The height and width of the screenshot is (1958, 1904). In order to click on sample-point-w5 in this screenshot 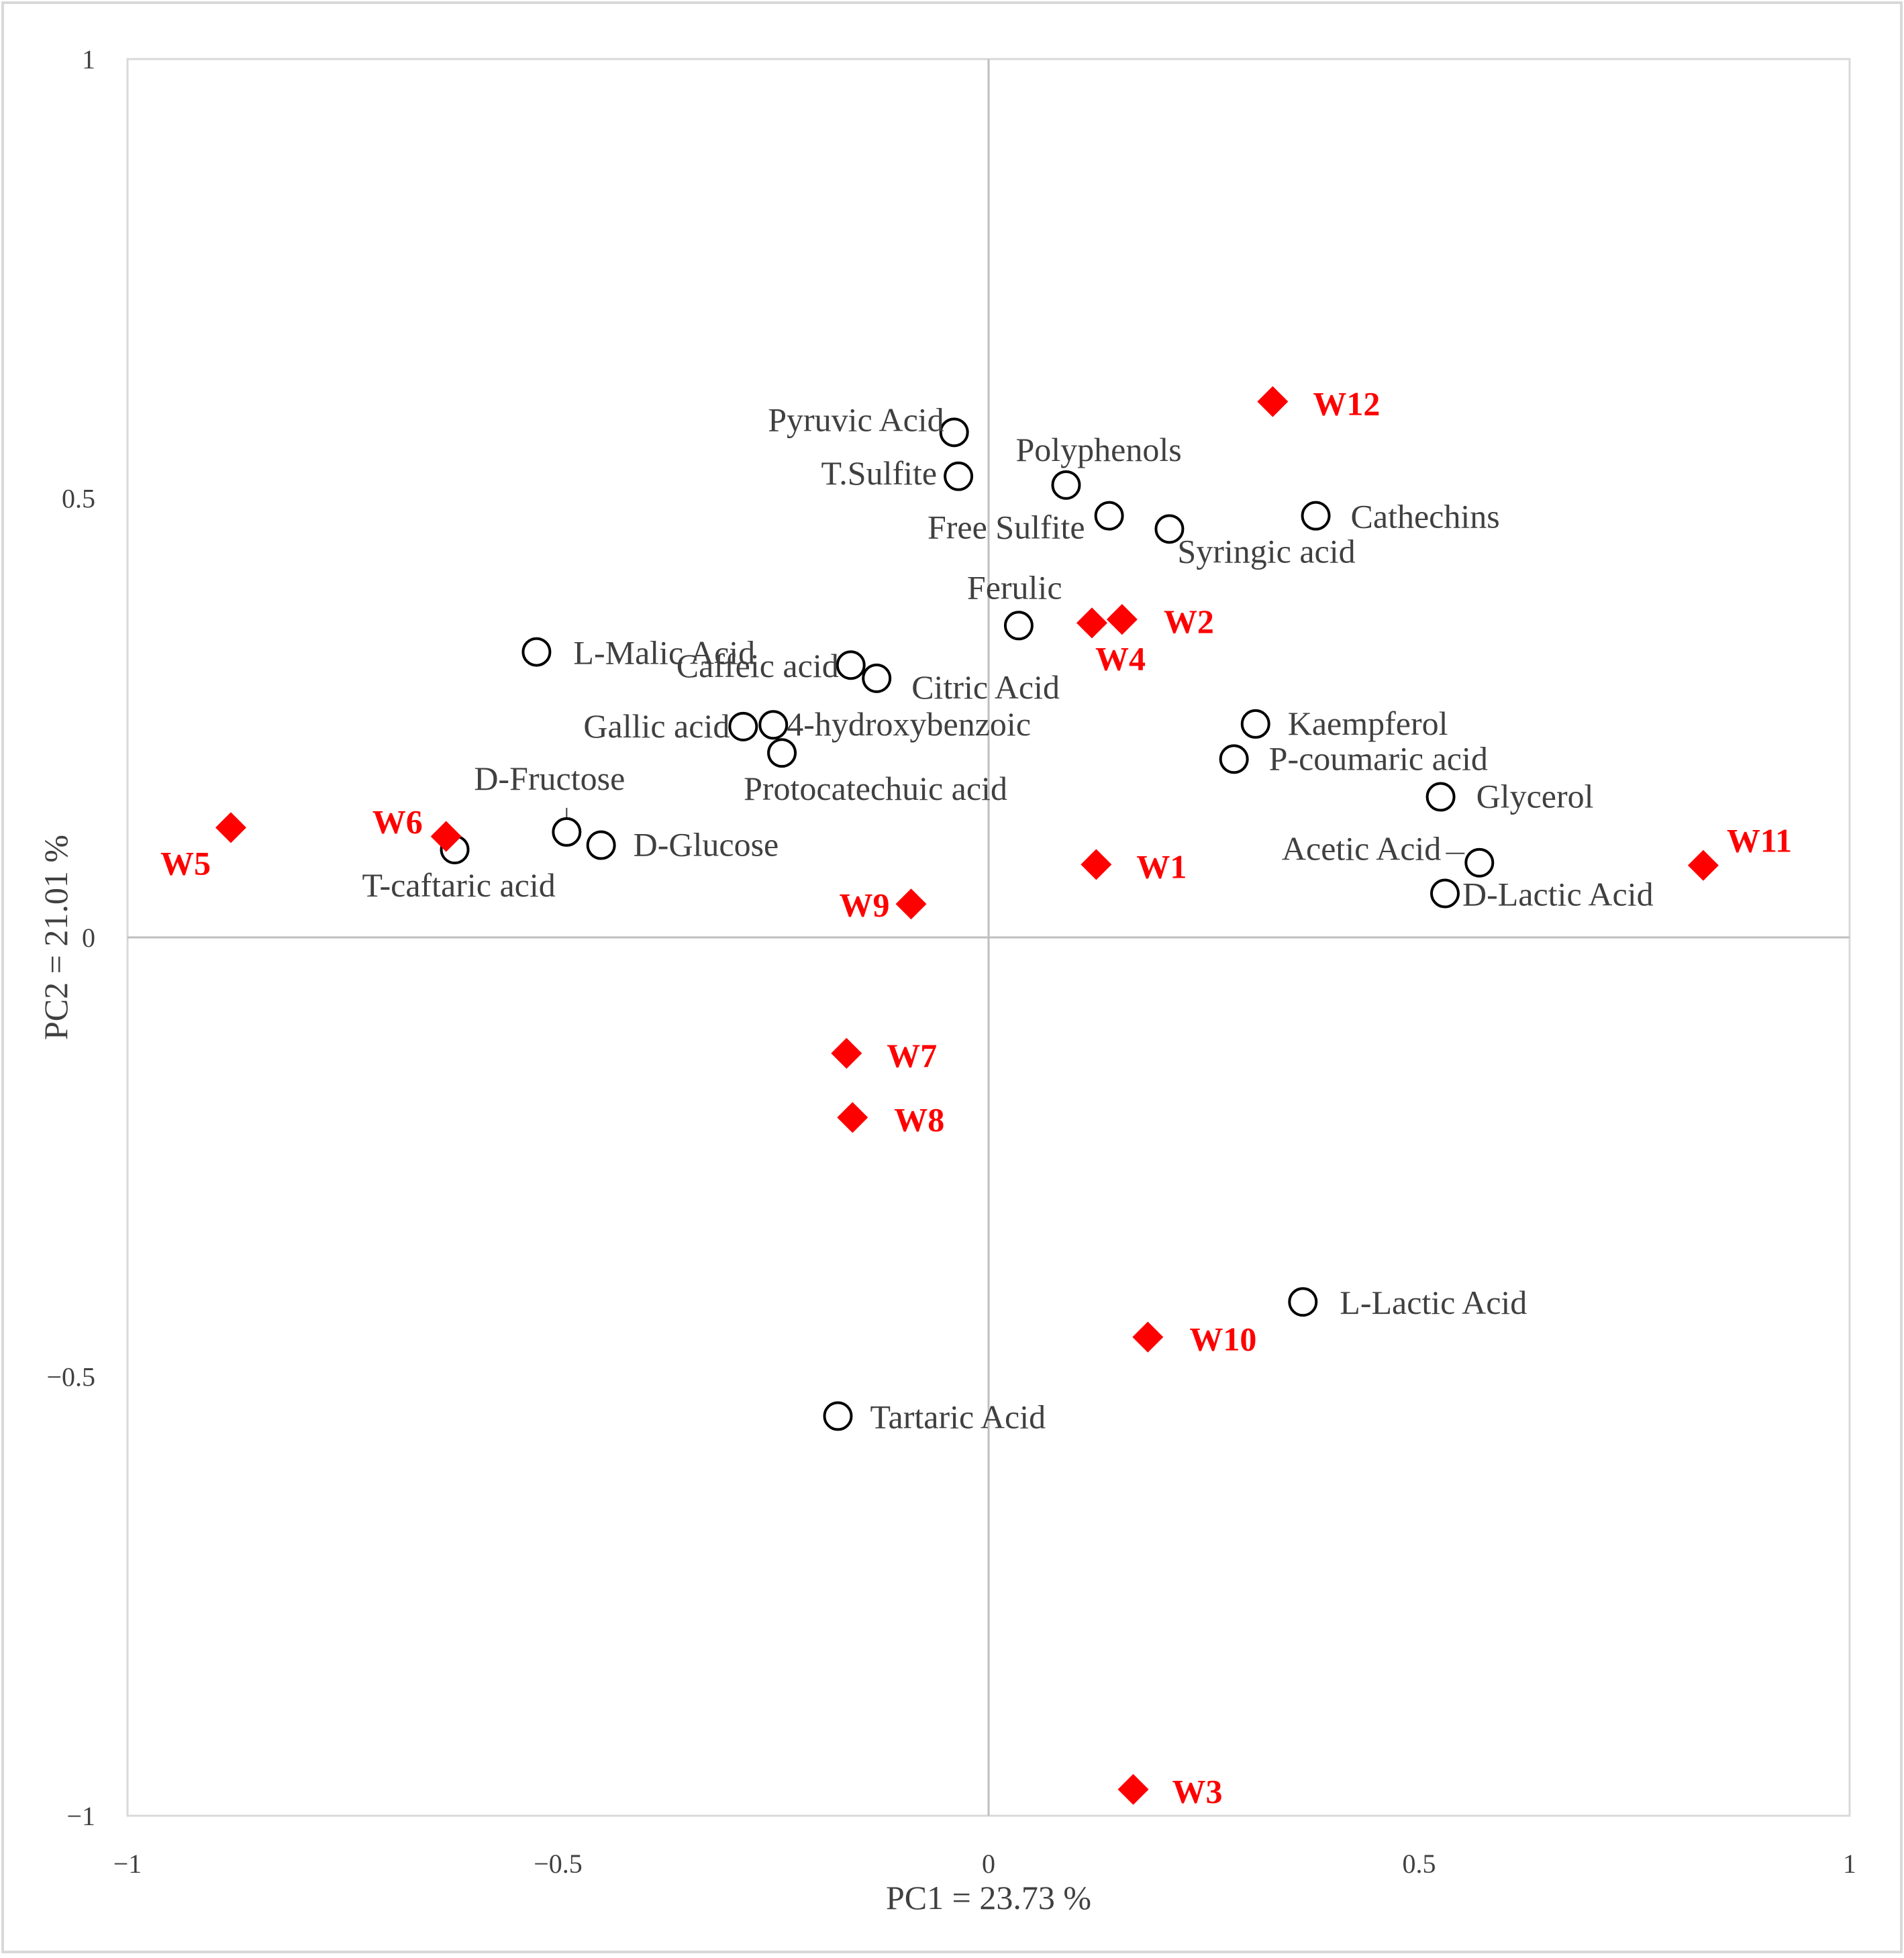, I will do `click(230, 827)`.